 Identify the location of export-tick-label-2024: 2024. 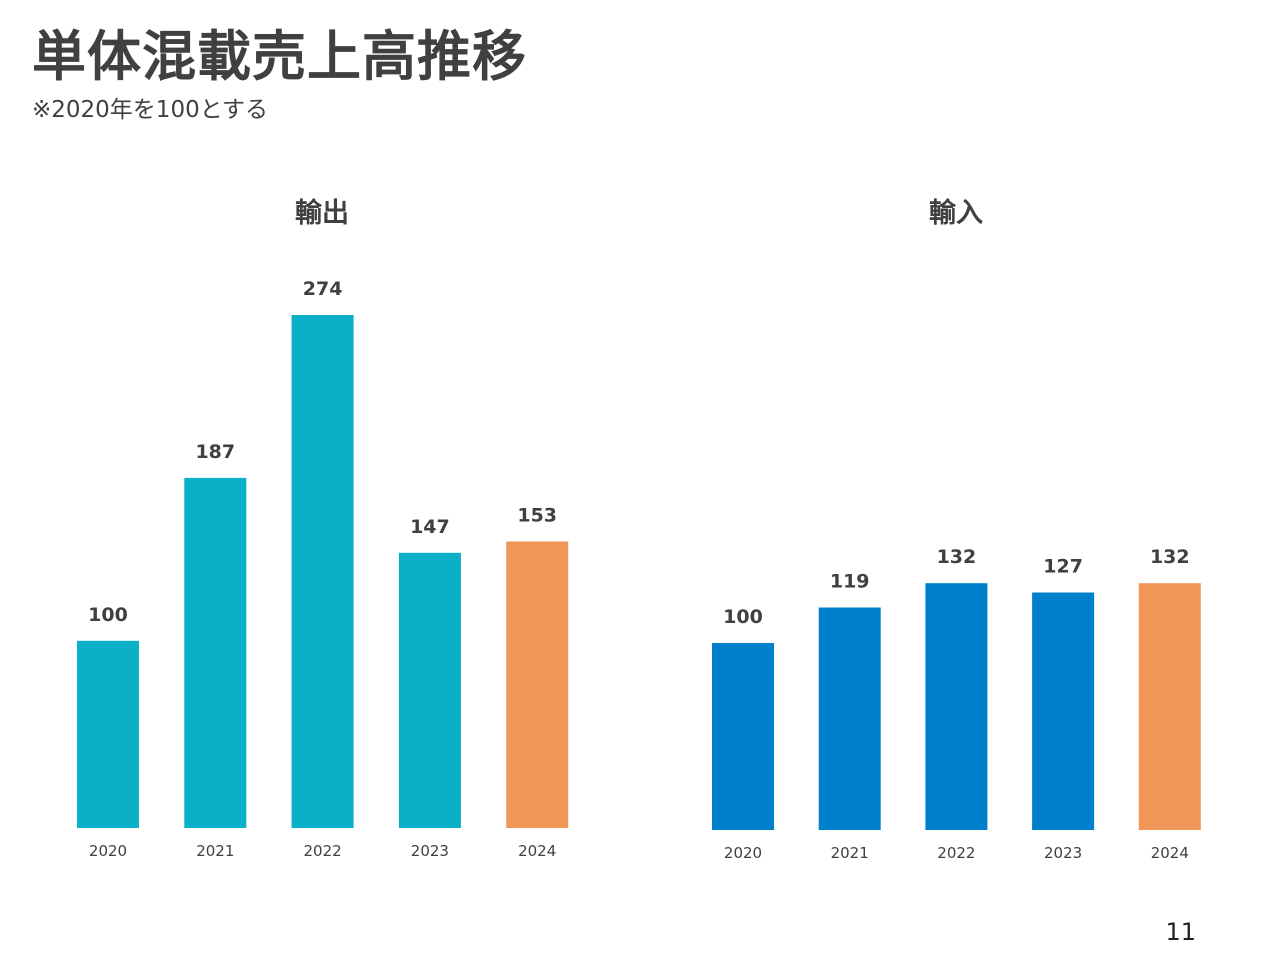
(537, 851).